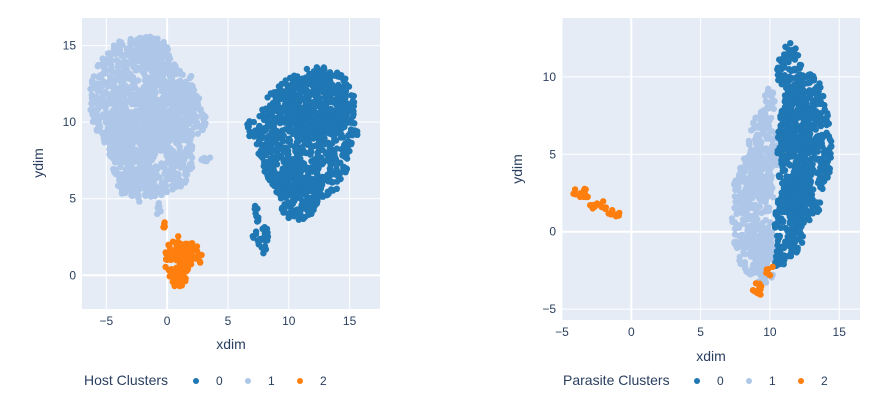  What do you see at coordinates (552, 232) in the screenshot?
I see `parasite-y-tick-label: 0` at bounding box center [552, 232].